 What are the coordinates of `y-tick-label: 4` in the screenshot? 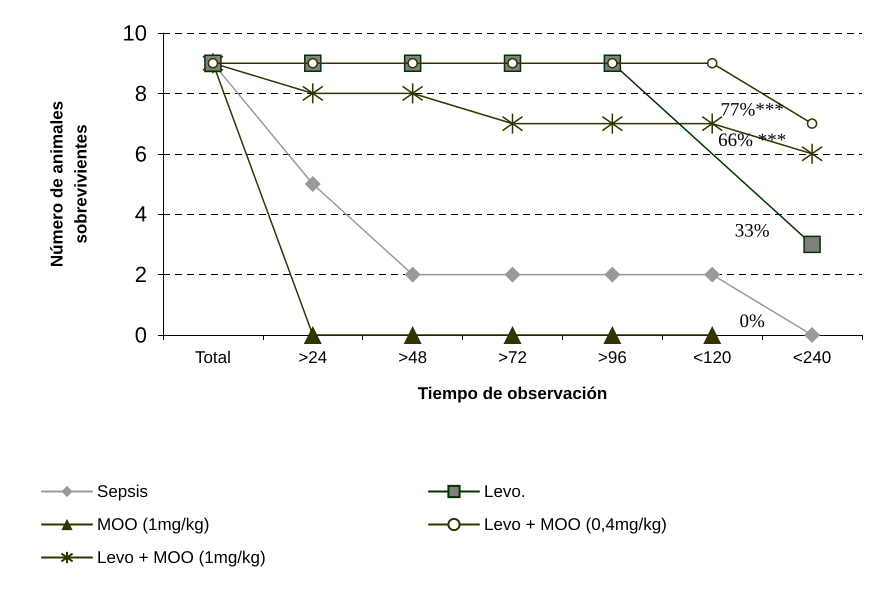 It's located at (140, 214).